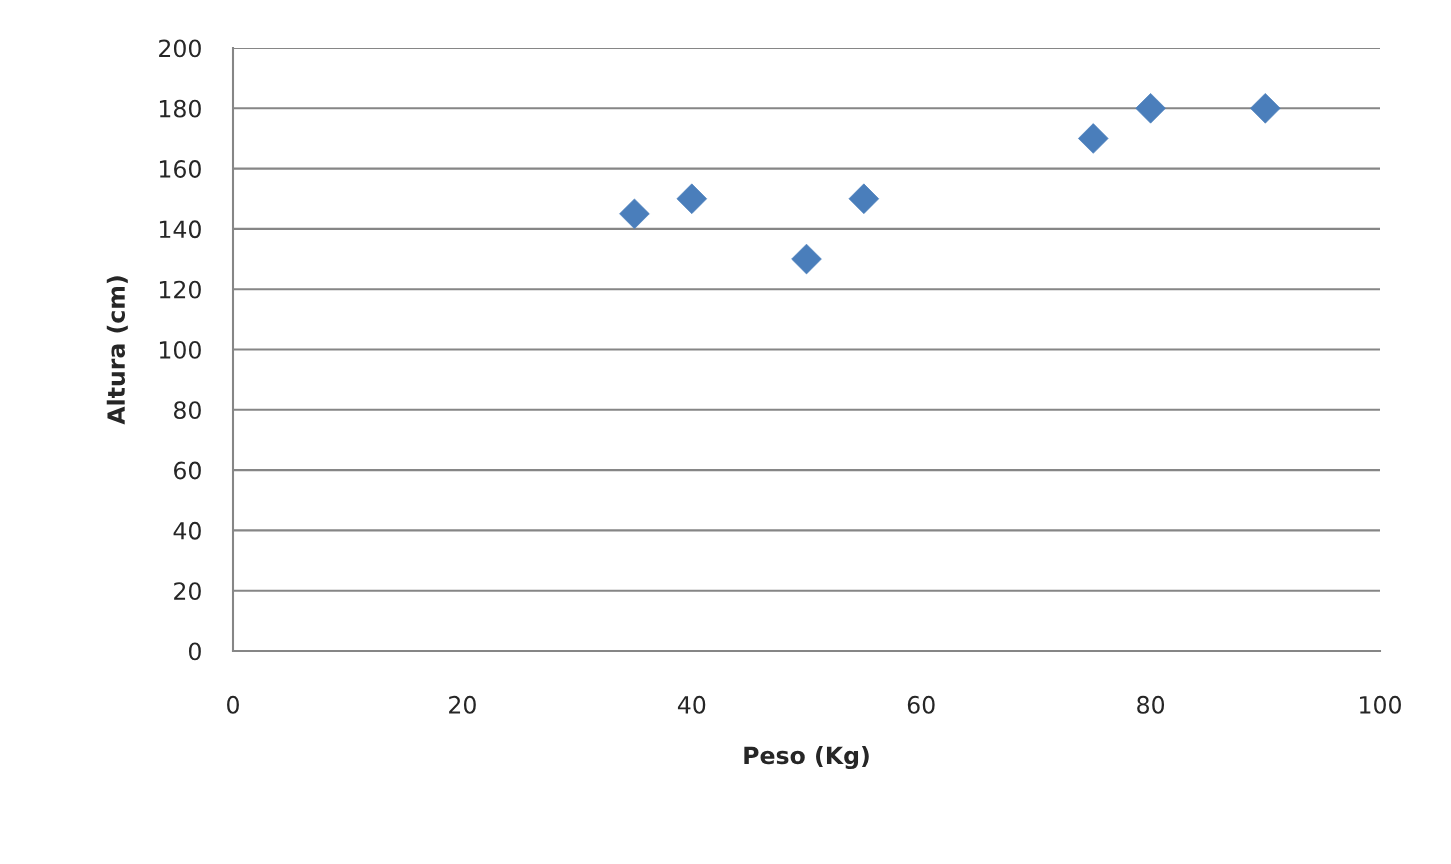 This screenshot has width=1451, height=864. I want to click on y-axis-title: Altura (cm), so click(117, 350).